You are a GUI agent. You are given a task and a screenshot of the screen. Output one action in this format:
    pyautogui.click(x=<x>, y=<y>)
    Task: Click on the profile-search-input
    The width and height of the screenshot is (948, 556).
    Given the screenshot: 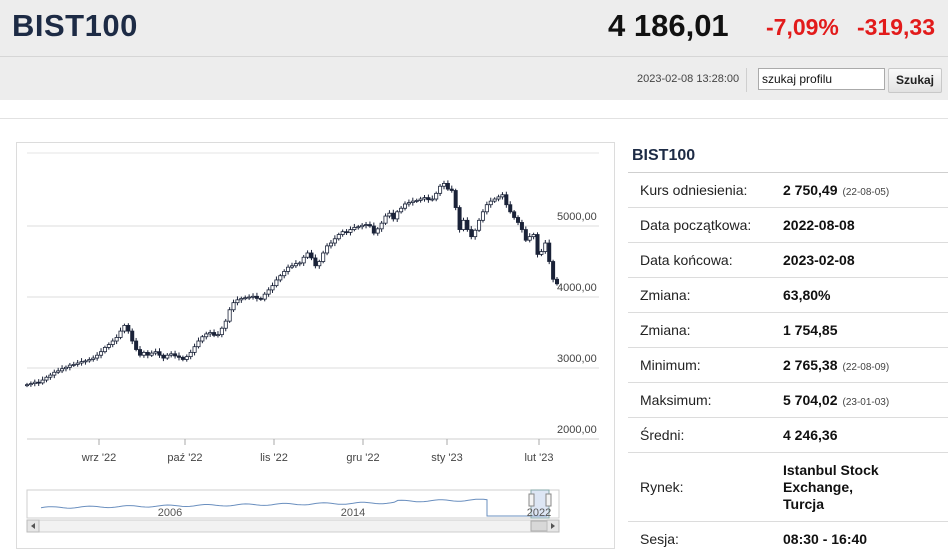 What is the action you would take?
    pyautogui.click(x=821, y=79)
    